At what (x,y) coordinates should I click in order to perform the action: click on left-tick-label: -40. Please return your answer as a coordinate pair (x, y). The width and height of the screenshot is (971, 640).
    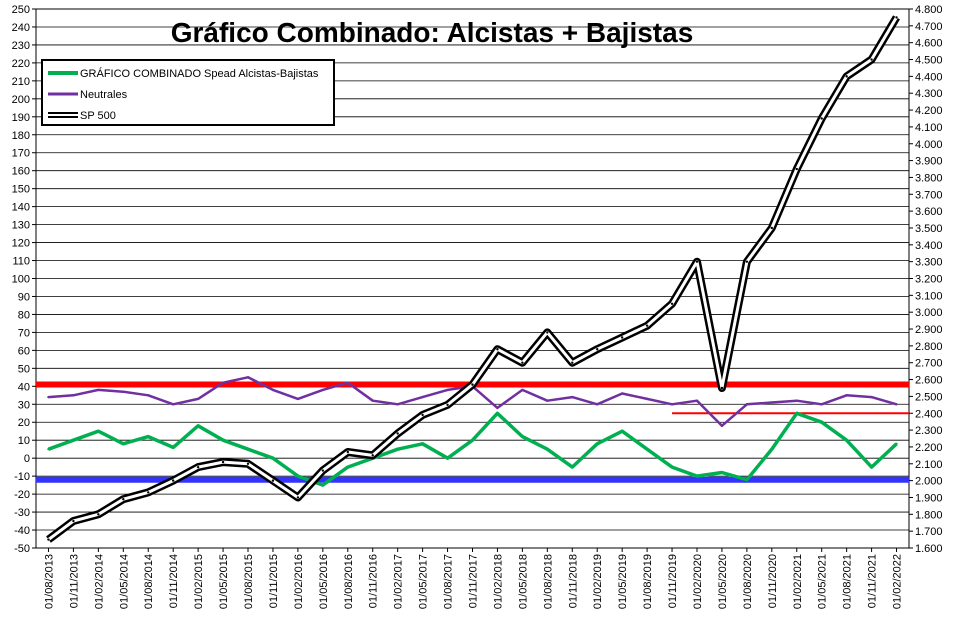
    Looking at the image, I should click on (22, 531).